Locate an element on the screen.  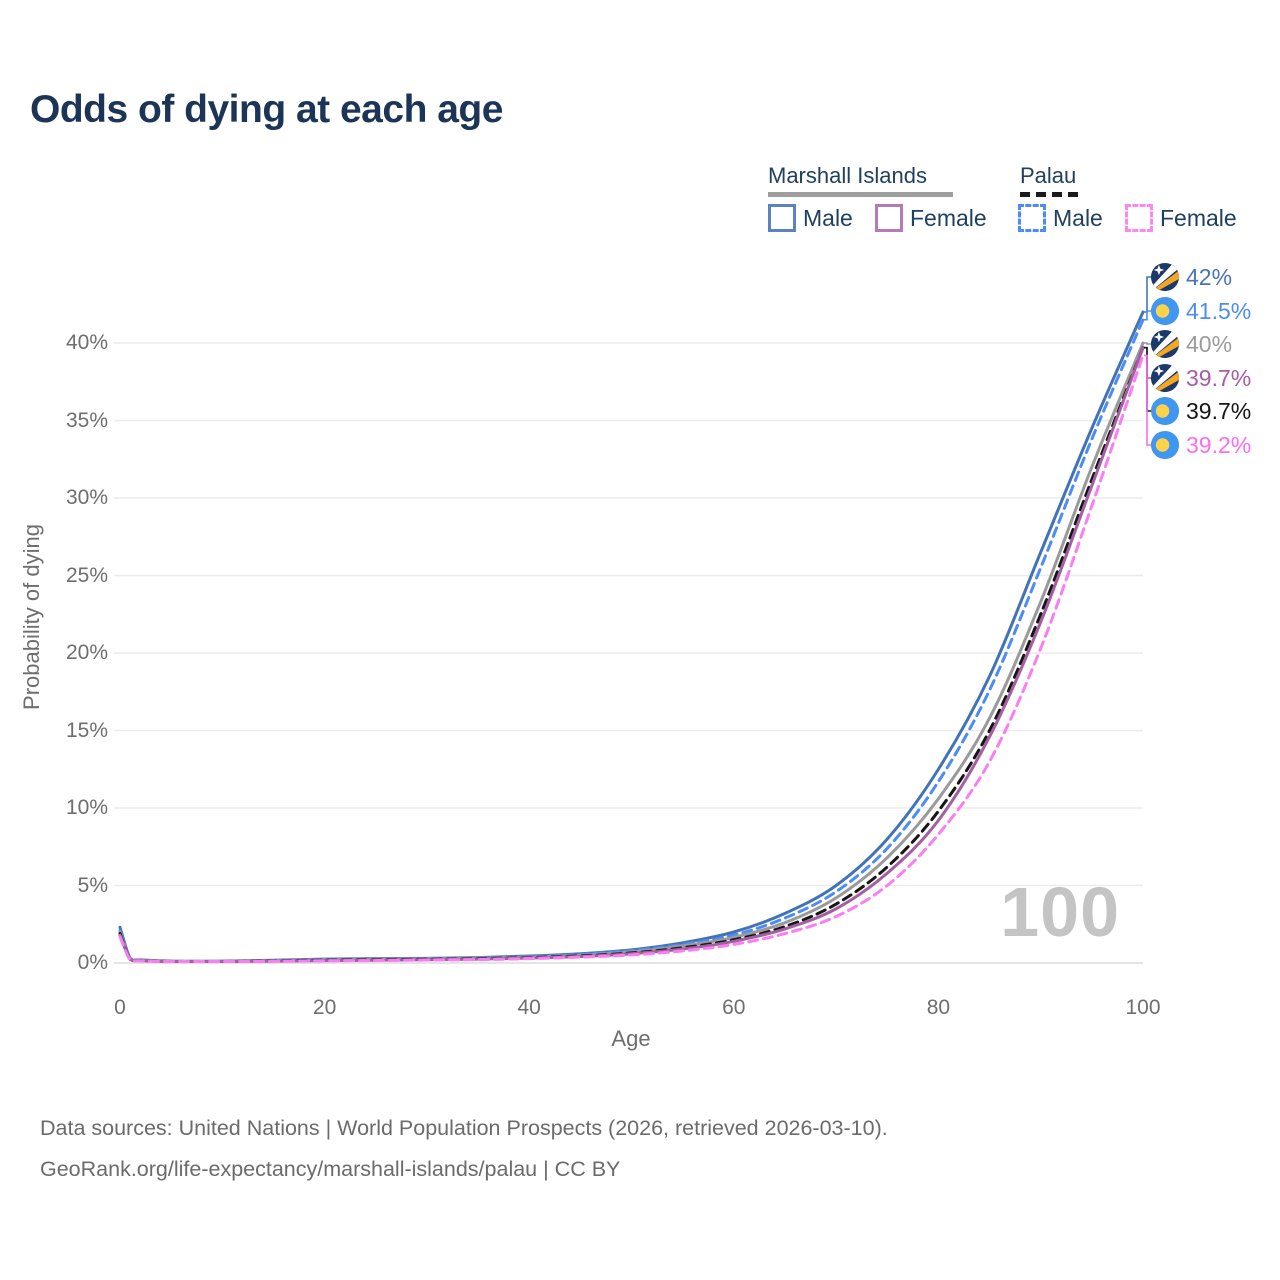
end-label-marshall-islands-male: 42% is located at coordinates (1191, 277).